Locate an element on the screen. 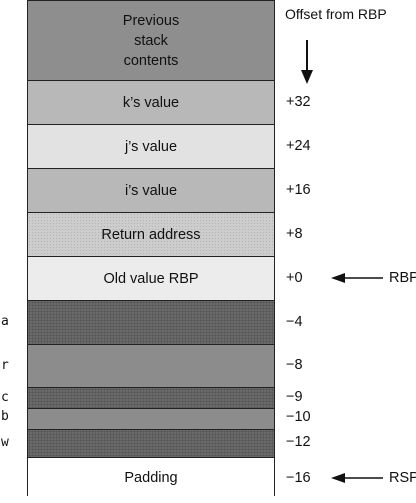  cell-label: Padding is located at coordinates (151, 477).